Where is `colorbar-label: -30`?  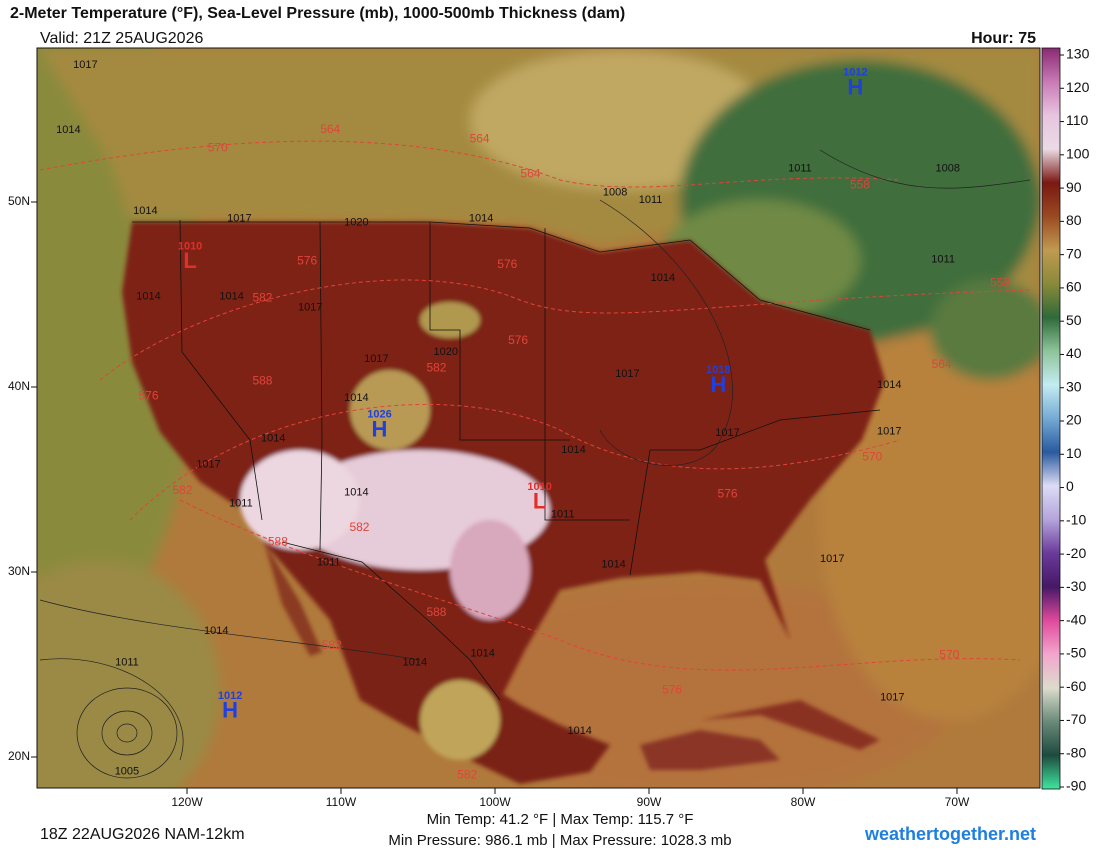
colorbar-label: -30 is located at coordinates (1076, 586).